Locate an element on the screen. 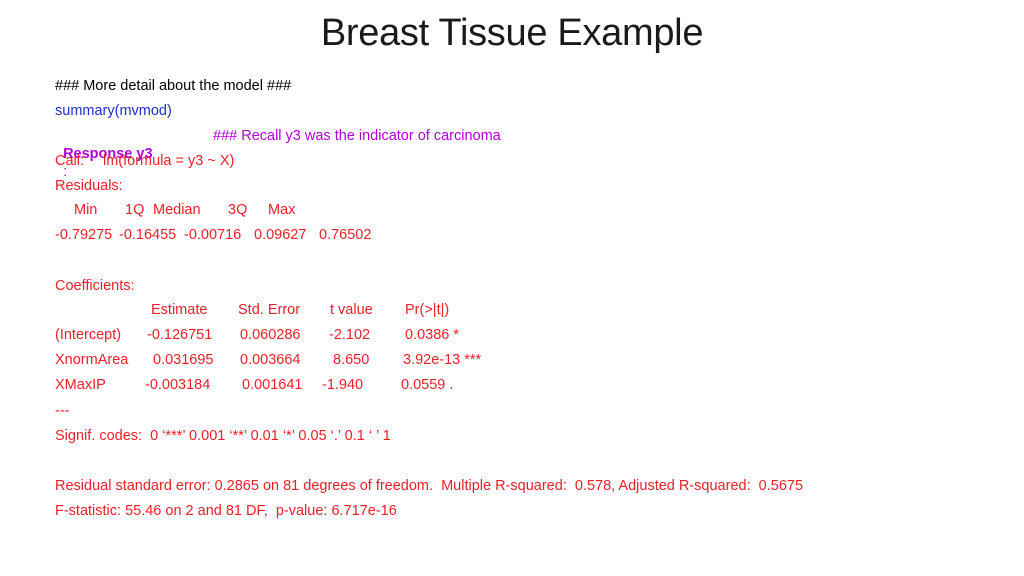 This screenshot has height=576, width=1024. call-formula: lm(formula = y3 ~ X) is located at coordinates (169, 161).